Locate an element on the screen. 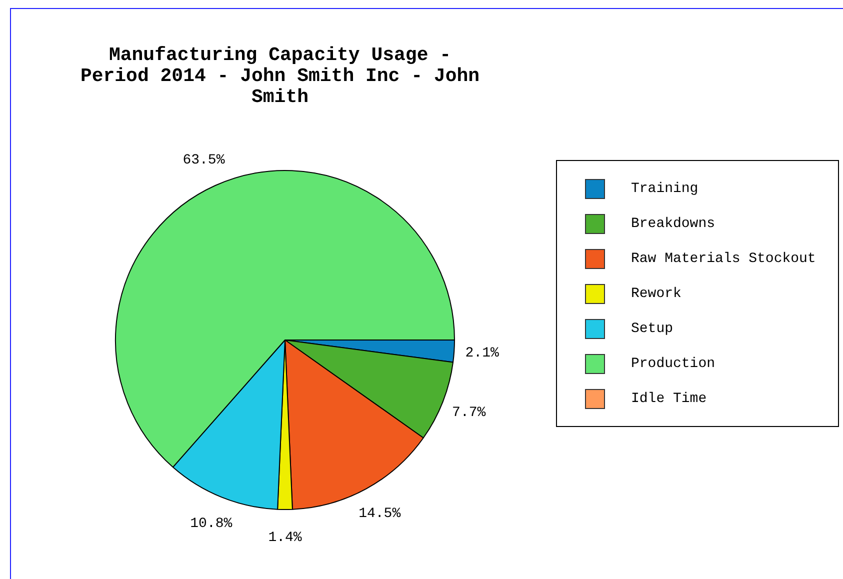 The width and height of the screenshot is (843, 579). chart-title: Manufacturing Capacity Usage - Period 2014 - John Smith Inc - John Smith is located at coordinates (280, 76).